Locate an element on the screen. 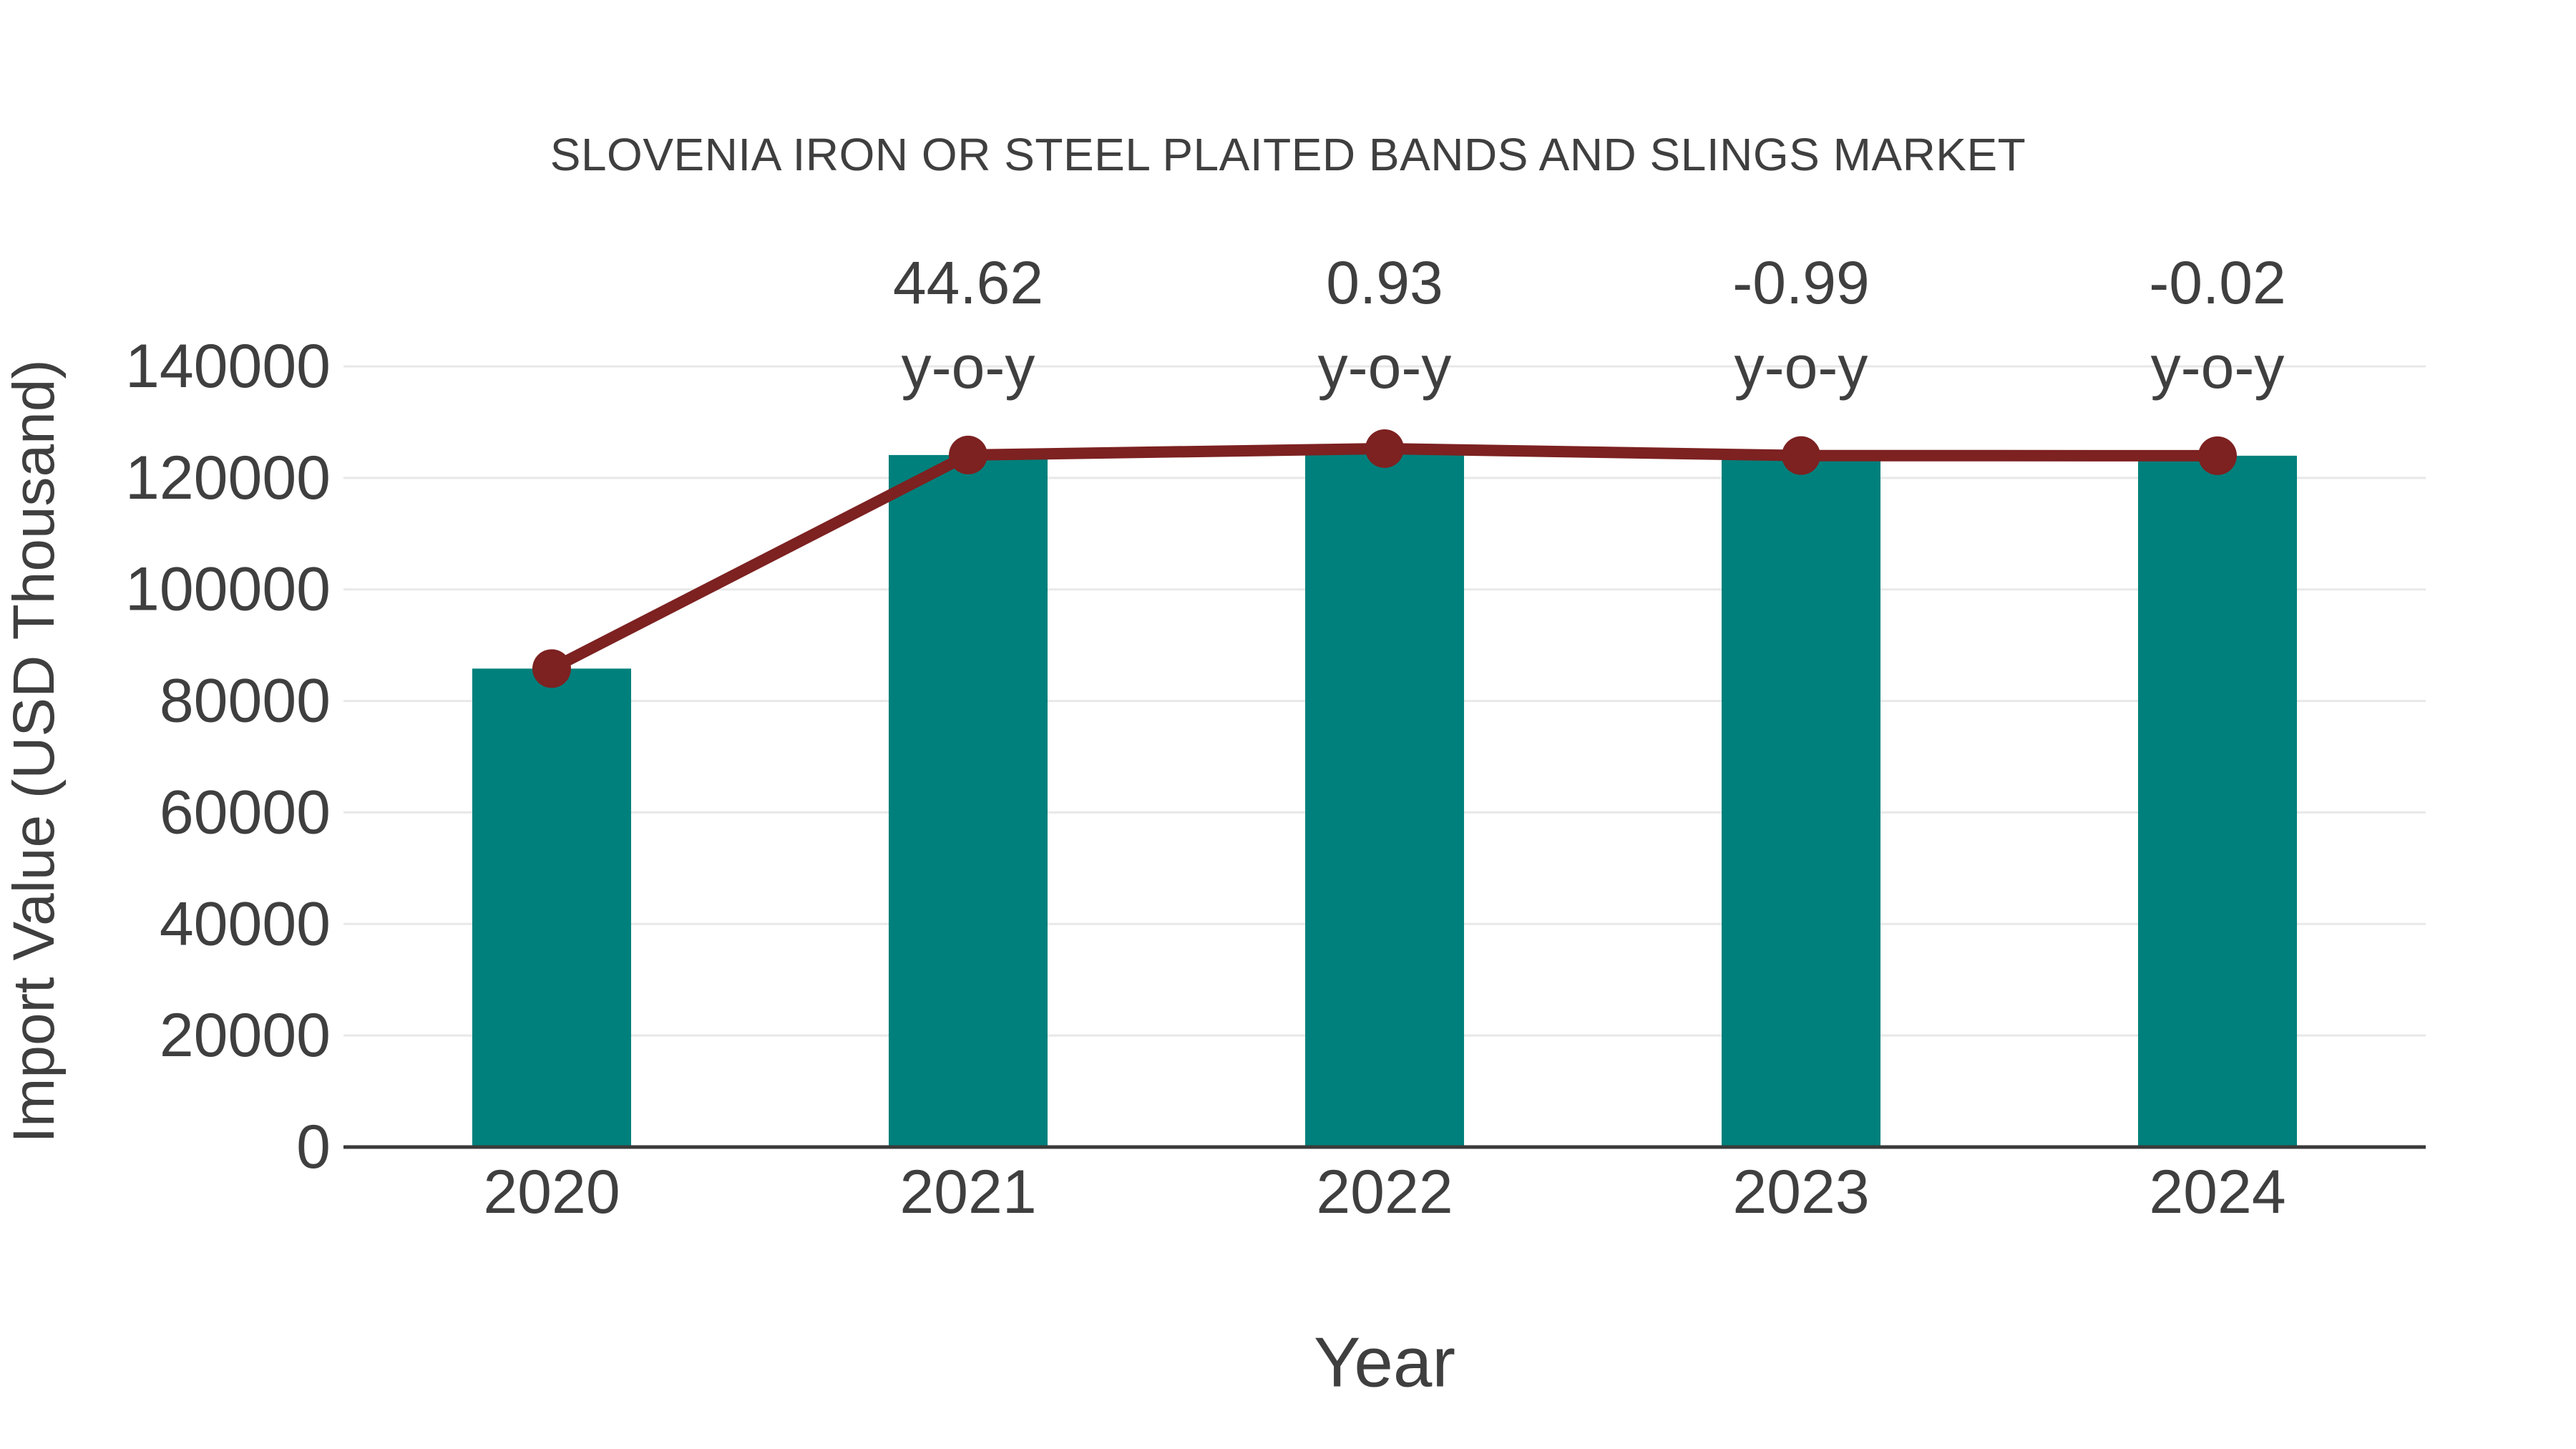 This screenshot has height=1449, width=2576. annotation-yoy-label-2021: y-o-y is located at coordinates (968, 367).